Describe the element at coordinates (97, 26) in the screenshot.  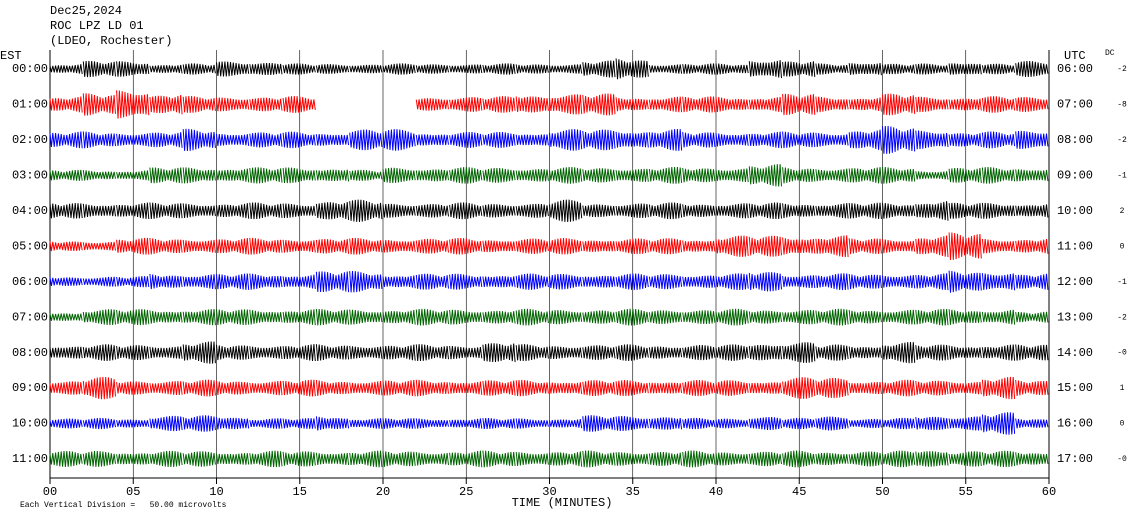
I see `station: ROC LPZ LD 01` at that location.